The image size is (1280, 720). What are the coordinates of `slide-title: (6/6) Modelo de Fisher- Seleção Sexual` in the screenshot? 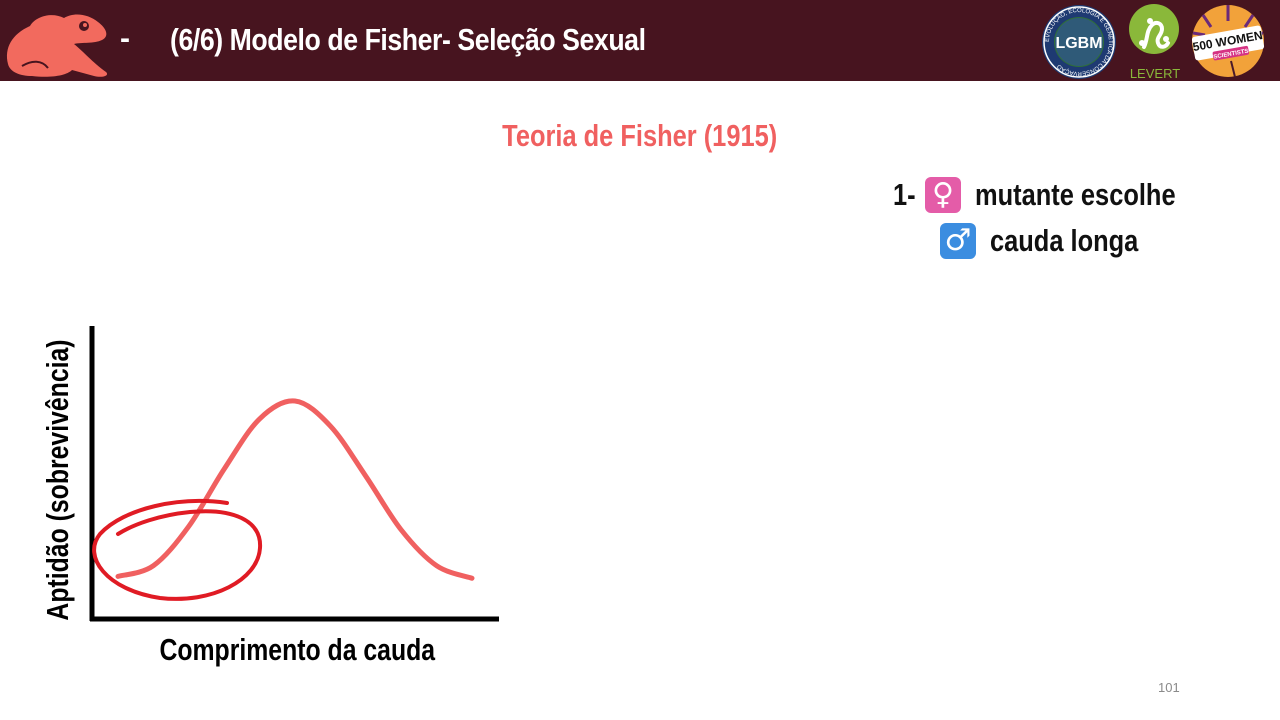 It's located at (408, 39).